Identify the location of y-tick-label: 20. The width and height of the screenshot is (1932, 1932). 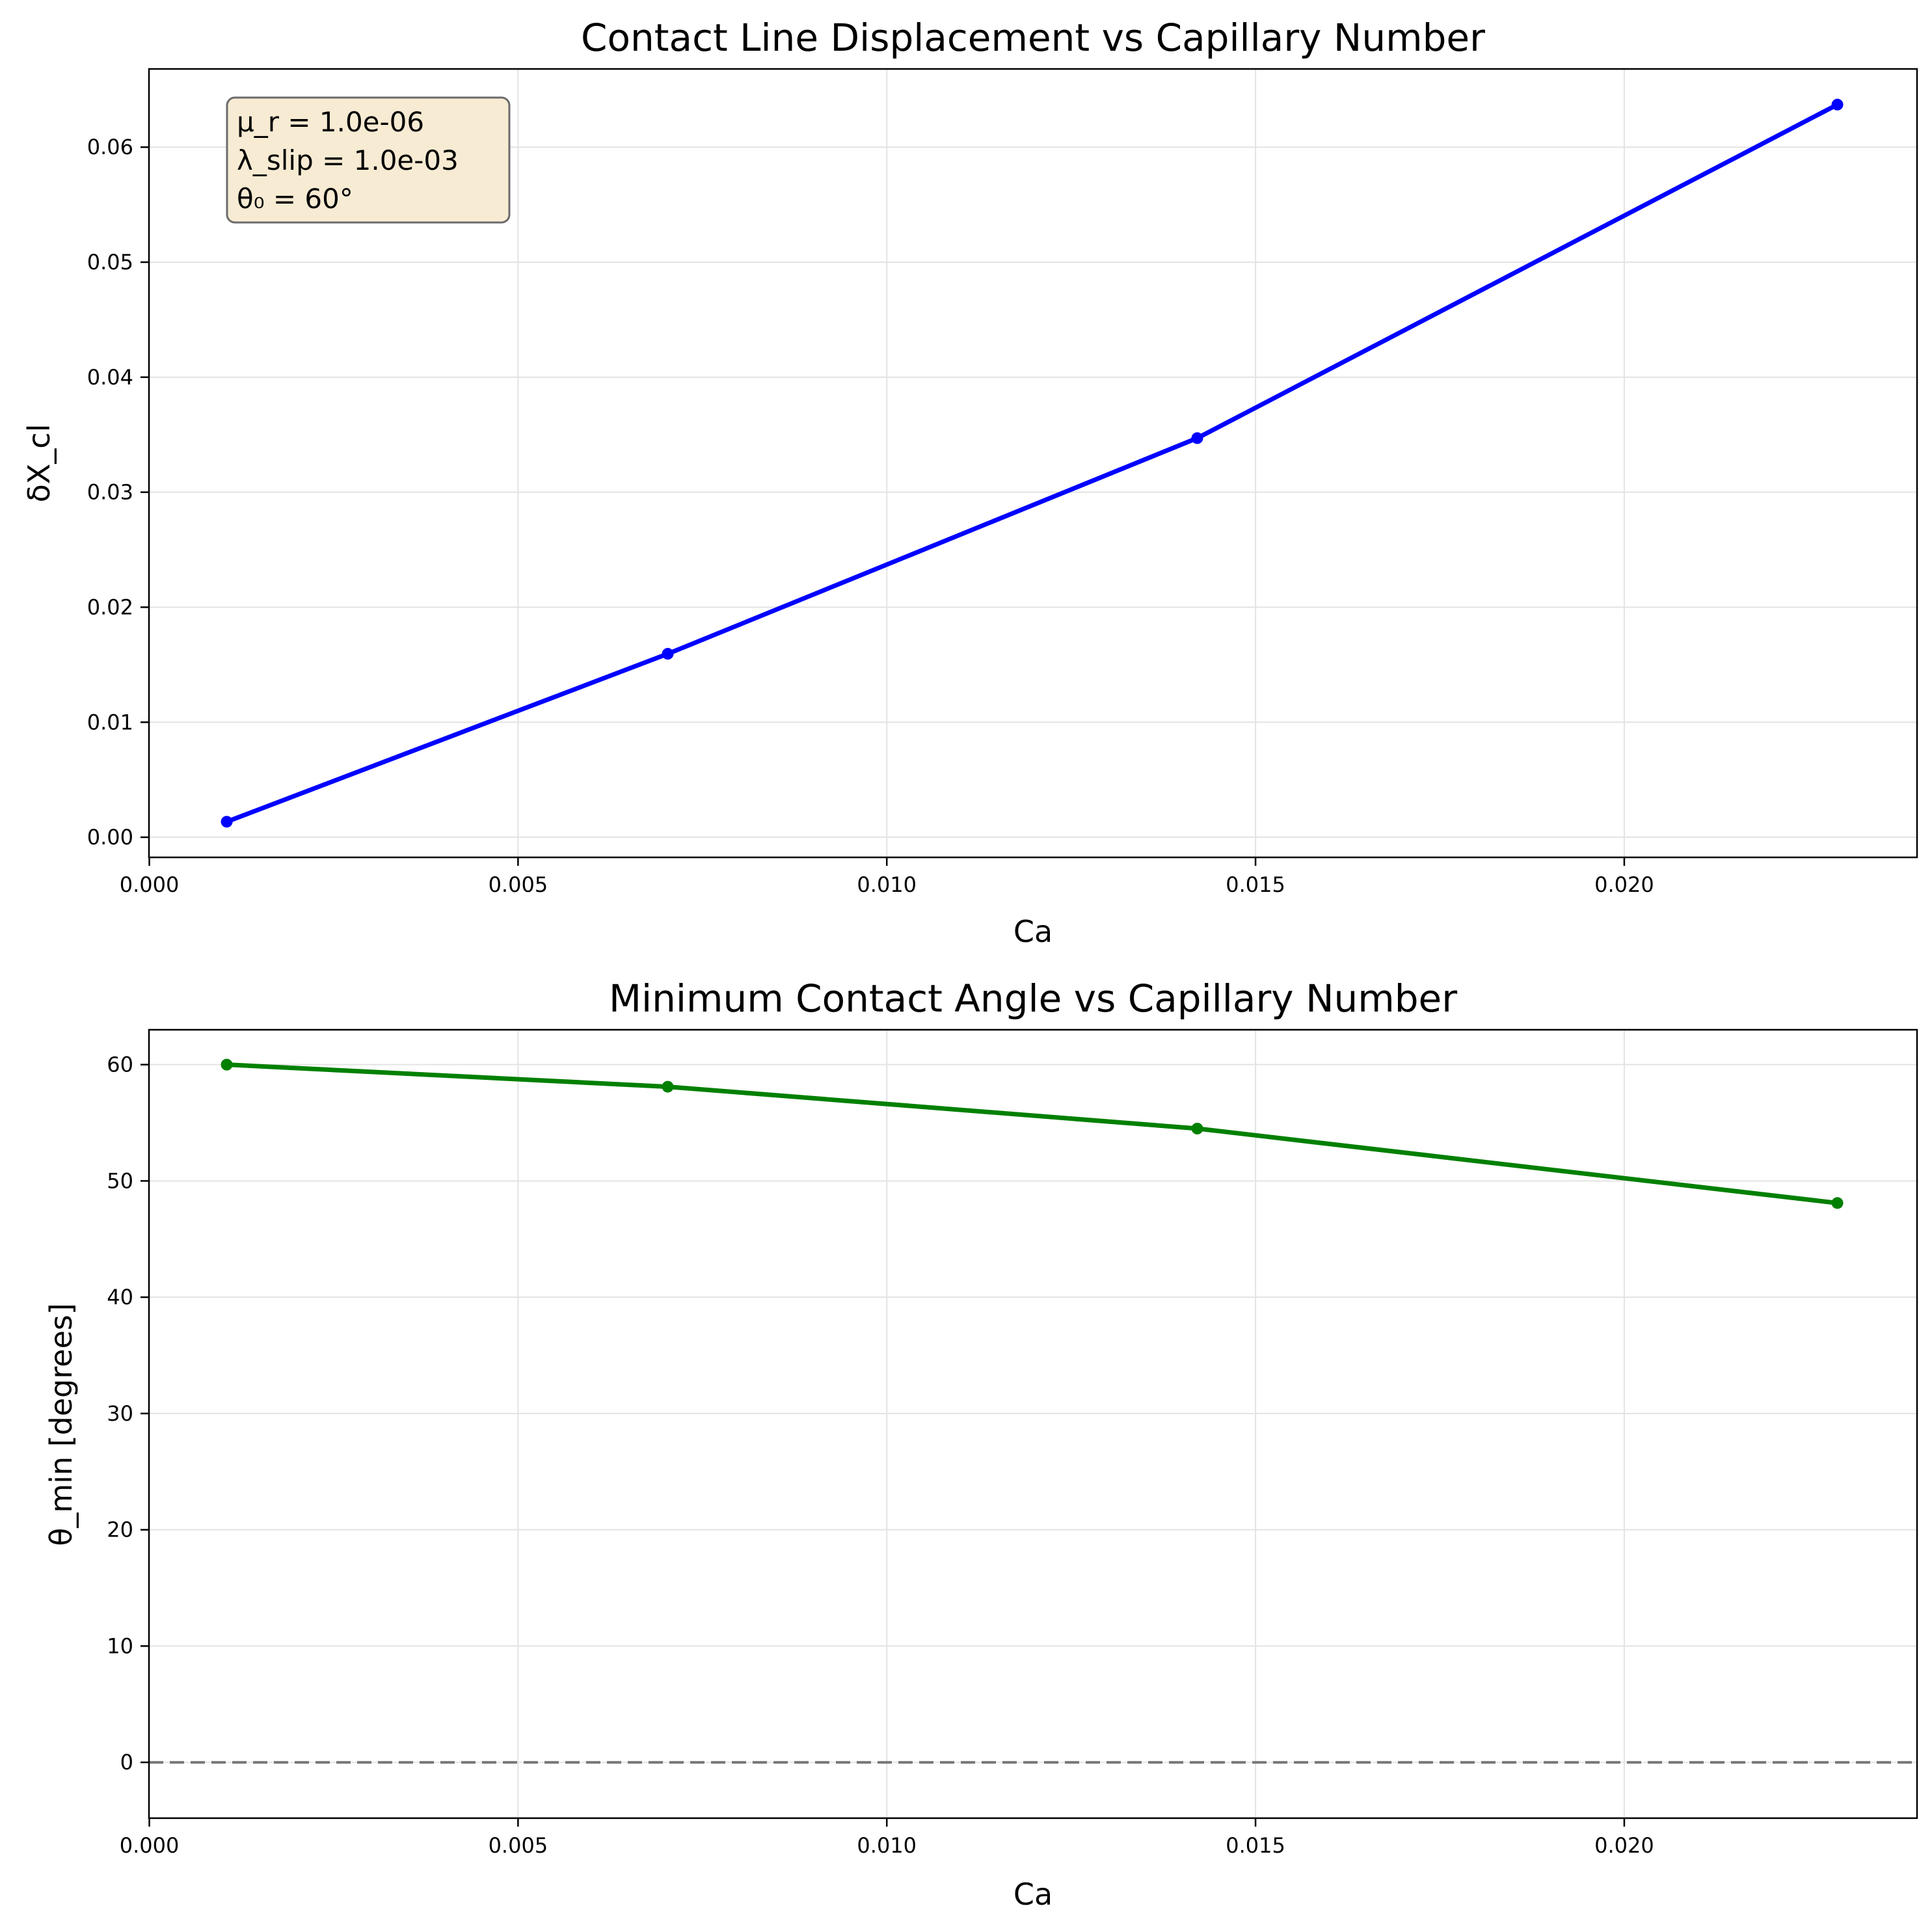
(120, 1530).